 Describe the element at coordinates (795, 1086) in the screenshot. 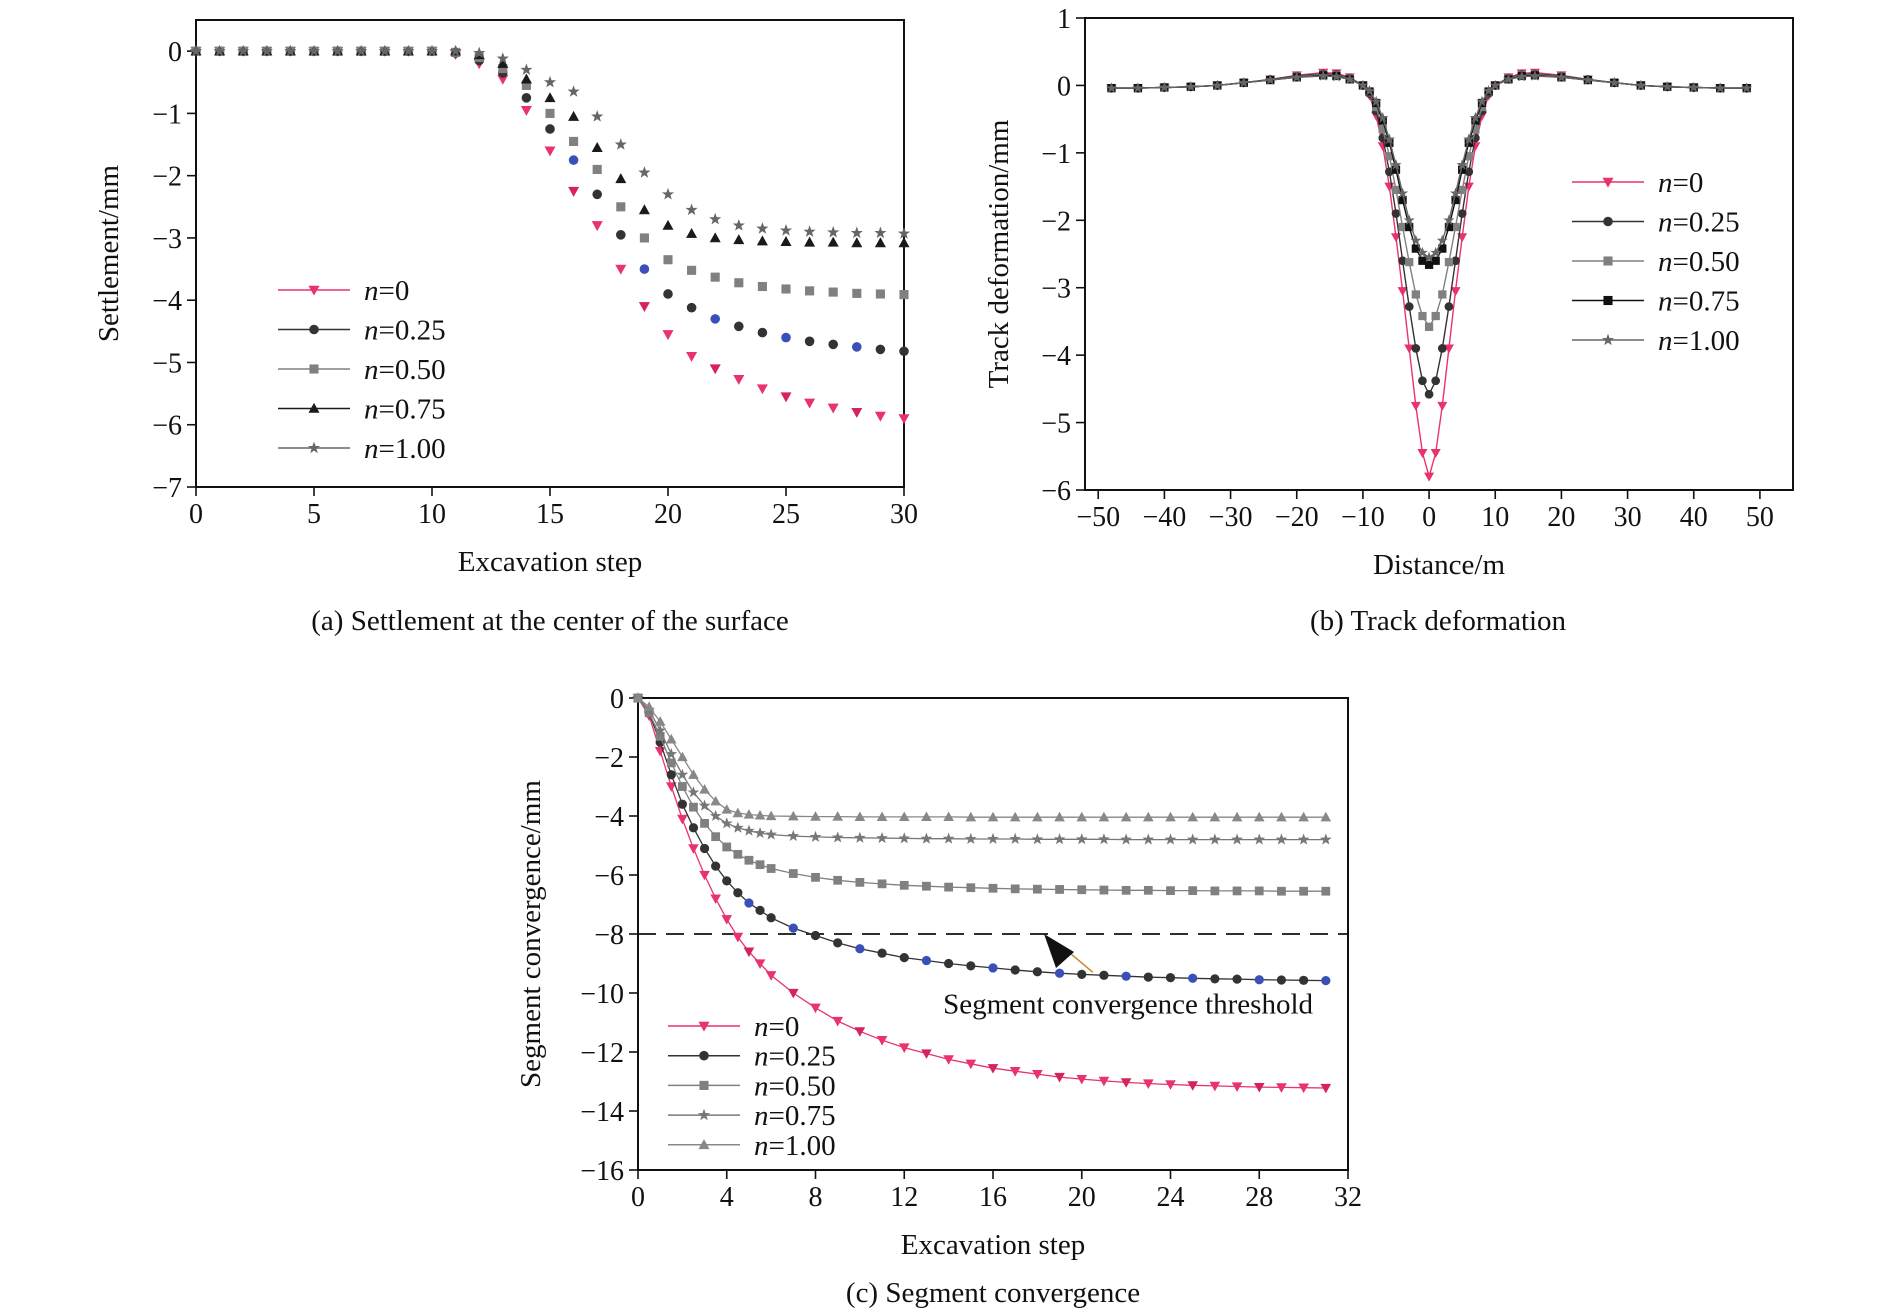

I see `legend-label: n=0.50` at that location.